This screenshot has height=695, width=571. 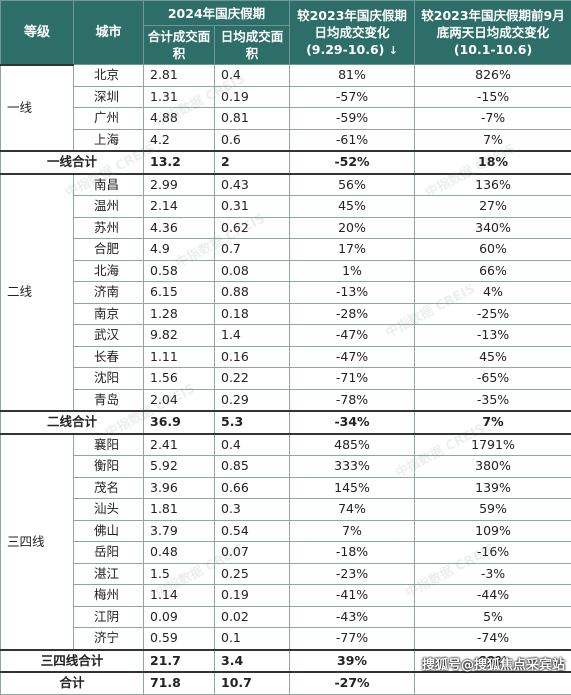 What do you see at coordinates (109, 574) in the screenshot?
I see `city-cell: 湛江` at bounding box center [109, 574].